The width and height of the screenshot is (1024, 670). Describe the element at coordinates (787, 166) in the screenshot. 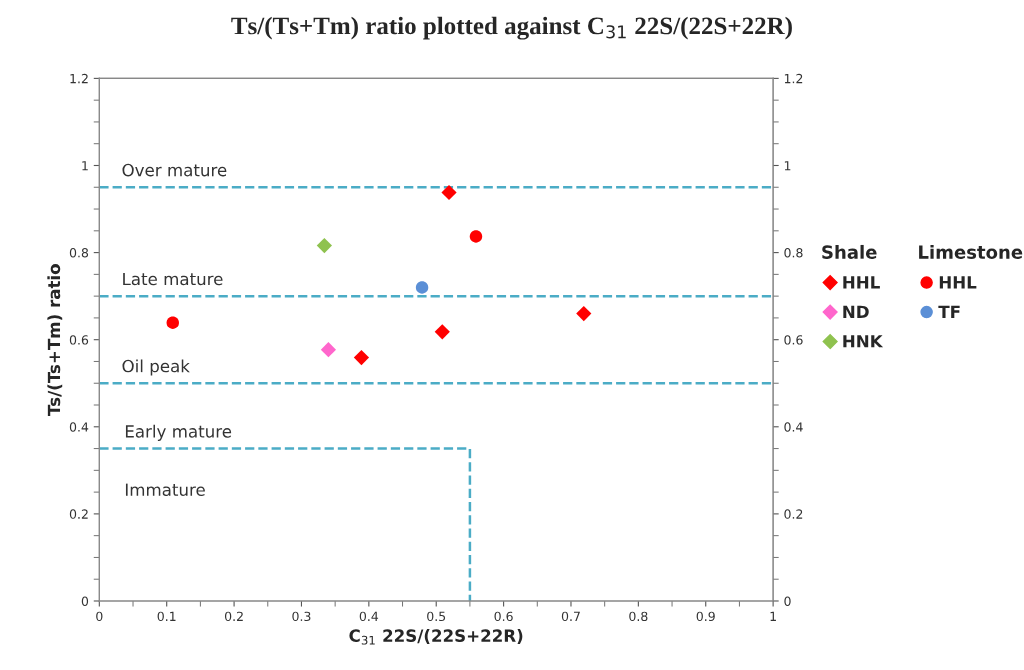

I see `y2-tick-label: 1` at that location.